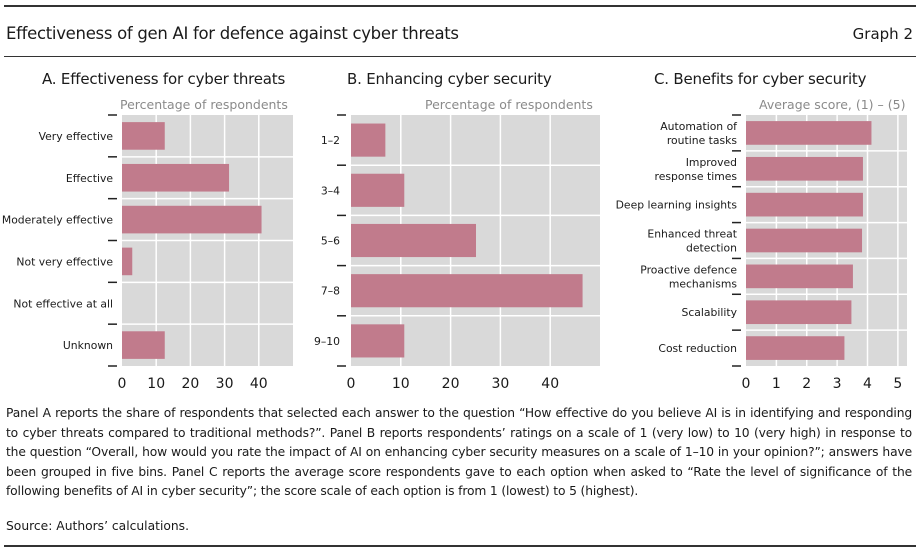 This screenshot has height=552, width=921. I want to click on panel-c-category-label: Improved response times, so click(696, 169).